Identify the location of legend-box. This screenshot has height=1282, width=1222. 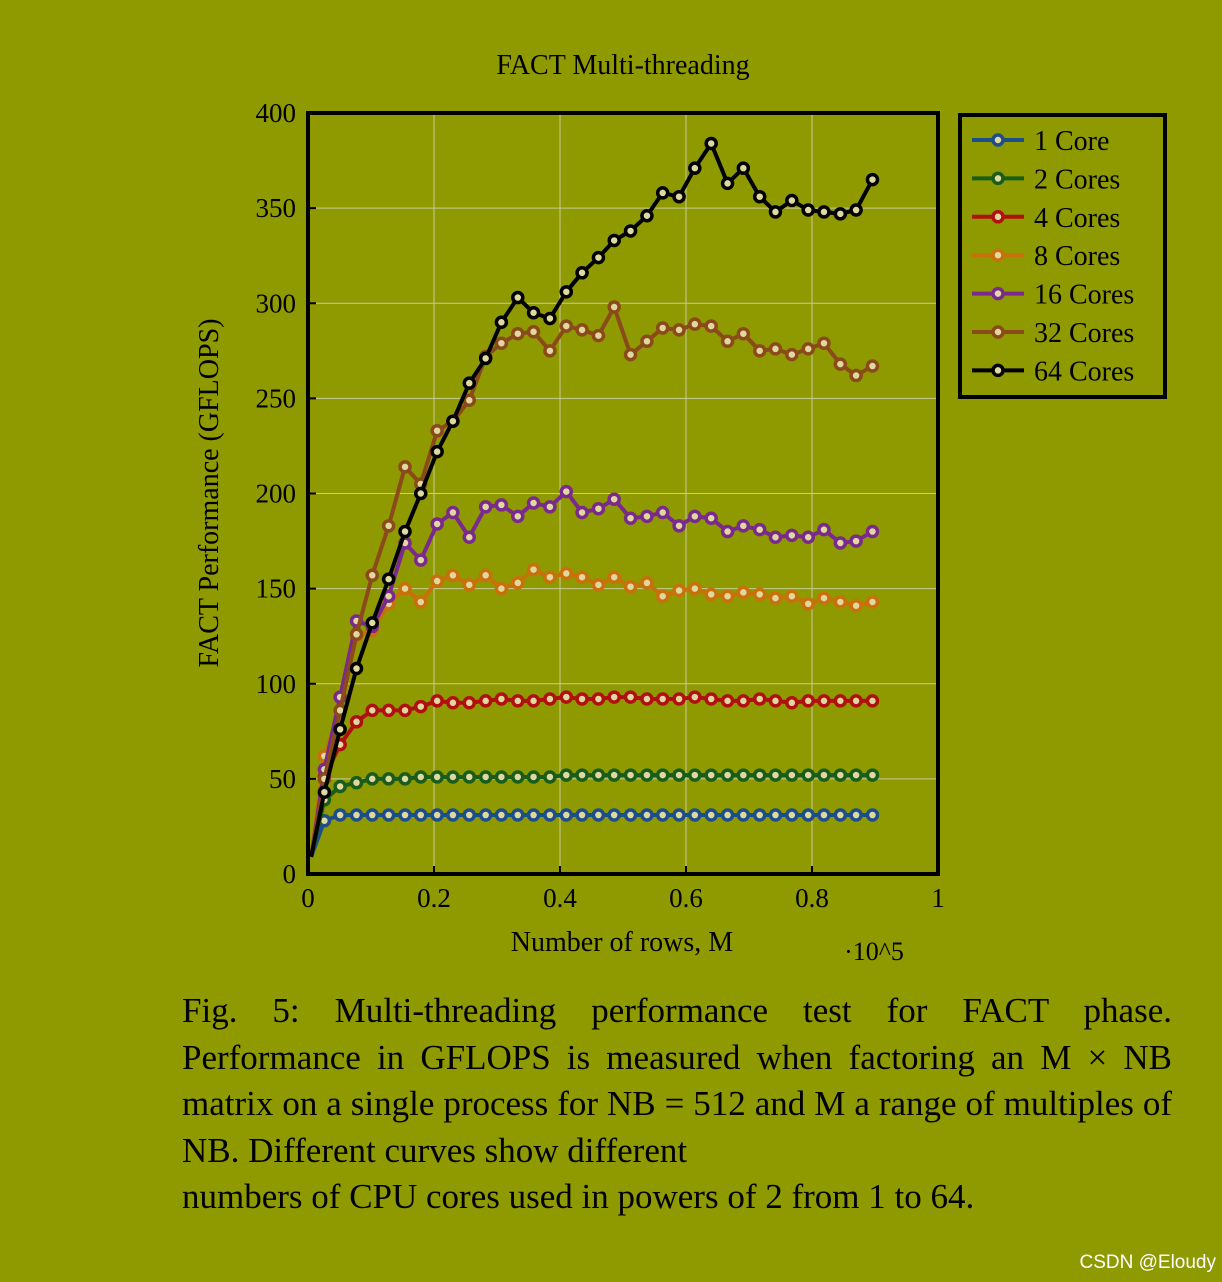
(1062, 256).